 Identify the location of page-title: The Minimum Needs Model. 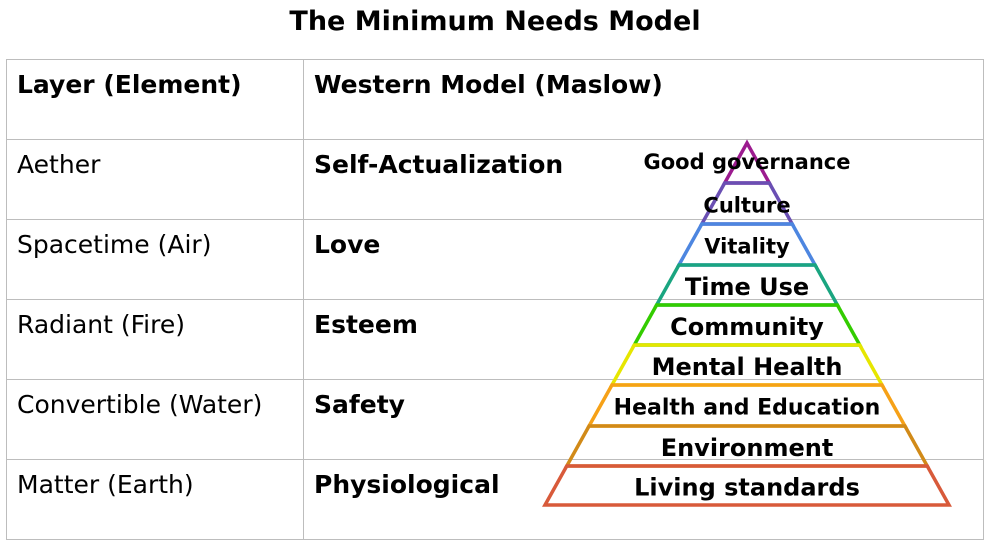
(495, 21).